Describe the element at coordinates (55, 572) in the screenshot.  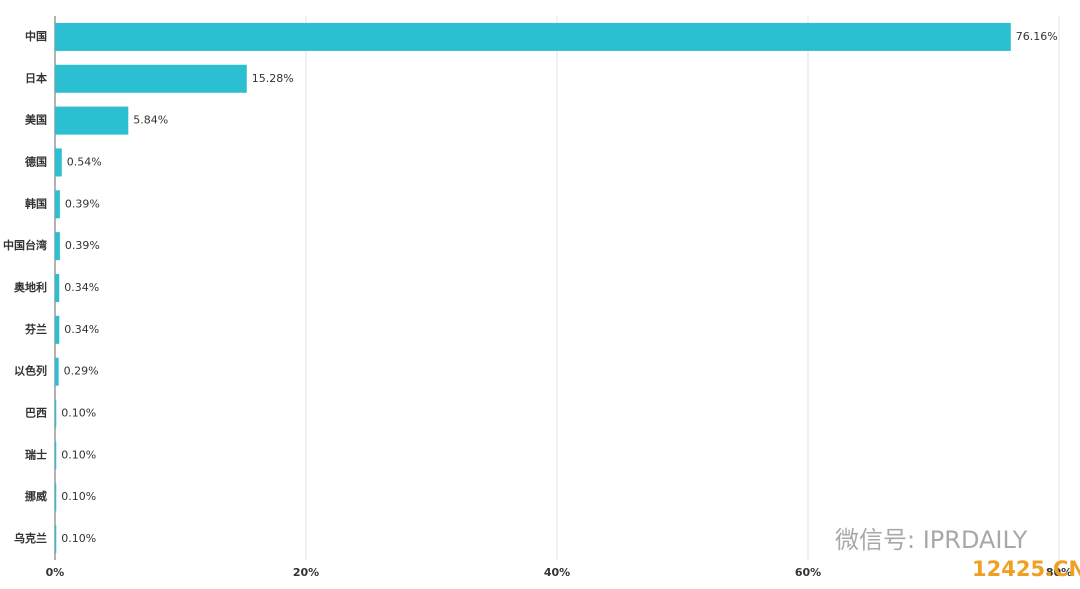
I see `x-tick-label: 0%` at that location.